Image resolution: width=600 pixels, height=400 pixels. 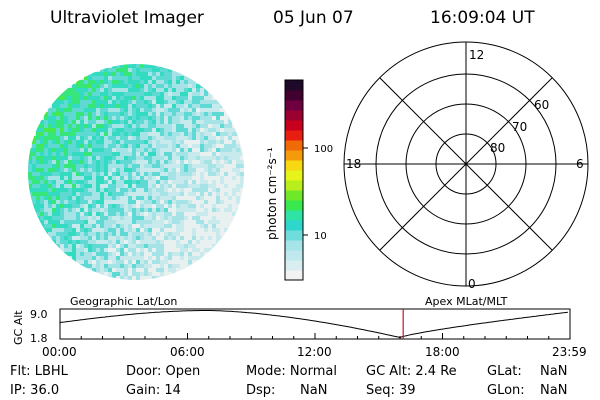 What do you see at coordinates (569, 352) in the screenshot?
I see `time-tick-2359: 23:59` at bounding box center [569, 352].